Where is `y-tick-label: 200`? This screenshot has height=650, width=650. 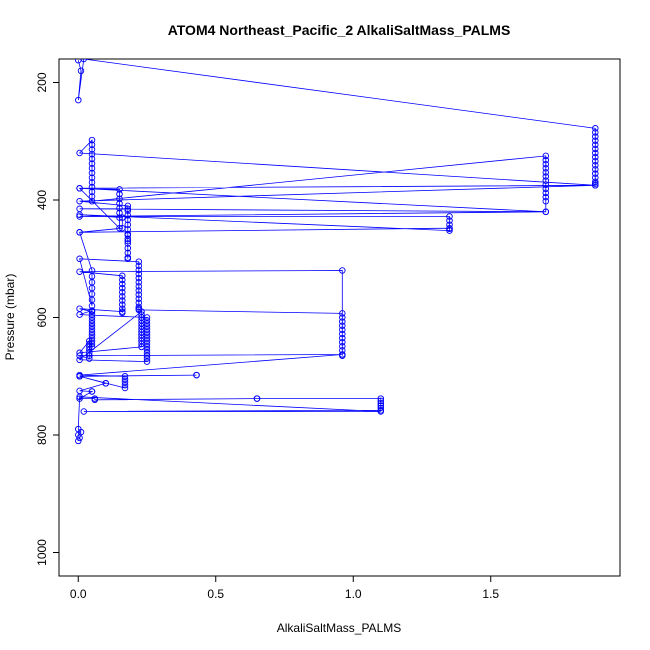
y-tick-label: 200 is located at coordinates (42, 82).